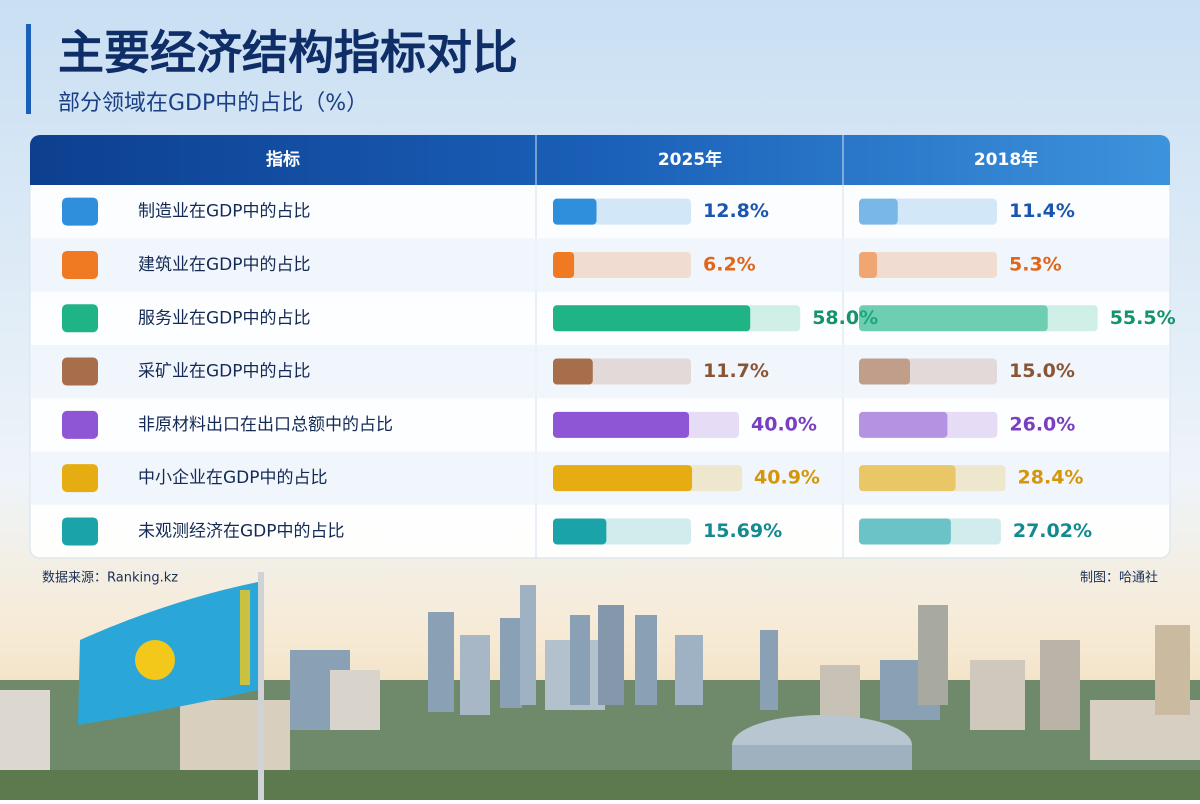  What do you see at coordinates (729, 264) in the screenshot?
I see `value-label: 6.2%` at bounding box center [729, 264].